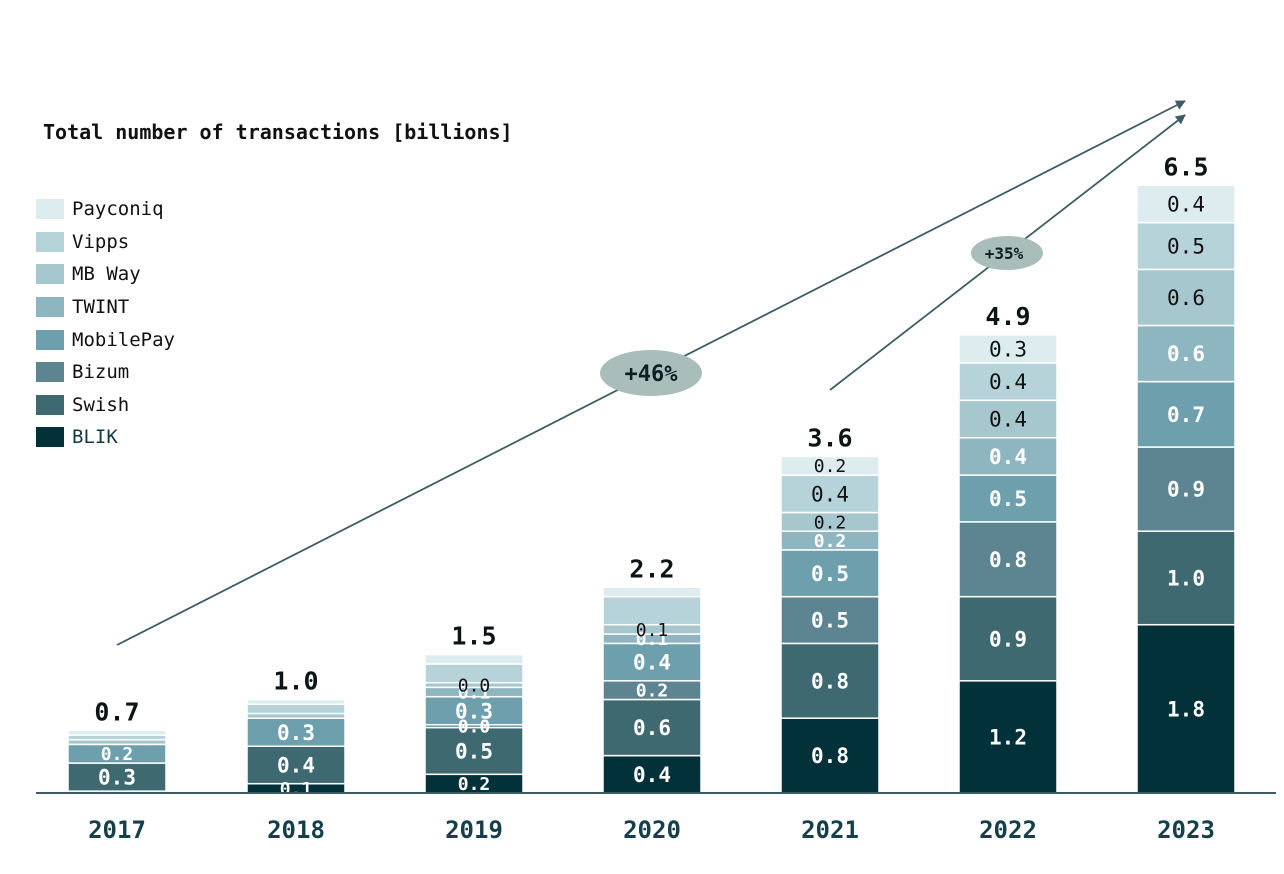 The width and height of the screenshot is (1284, 874). I want to click on bar-segment-mobilepay-2020, so click(652, 662).